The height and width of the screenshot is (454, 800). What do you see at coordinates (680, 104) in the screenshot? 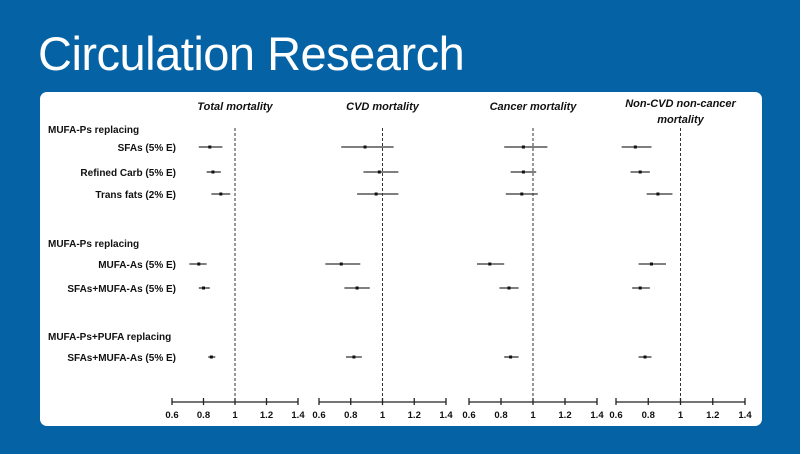
I see `panel-title: Non-CVD non-cancer` at bounding box center [680, 104].